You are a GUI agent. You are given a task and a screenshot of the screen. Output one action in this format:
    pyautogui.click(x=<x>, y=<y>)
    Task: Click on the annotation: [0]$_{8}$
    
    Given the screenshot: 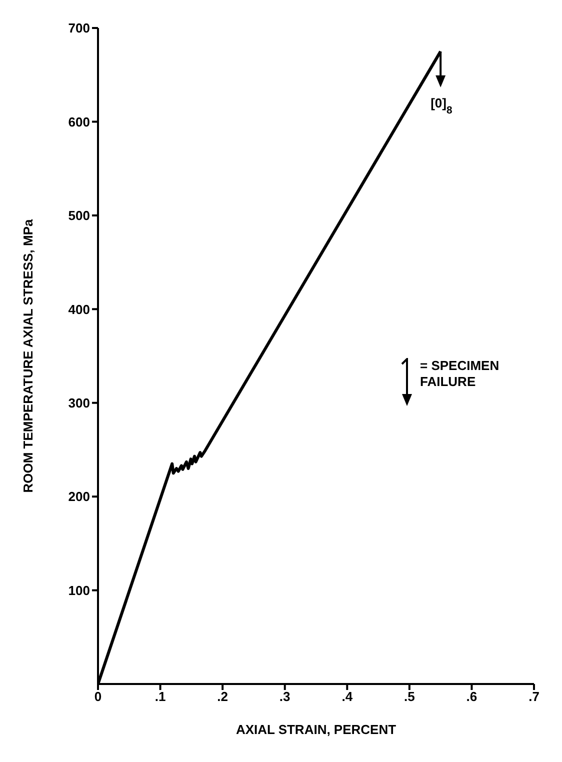 What is the action you would take?
    pyautogui.click(x=441, y=105)
    